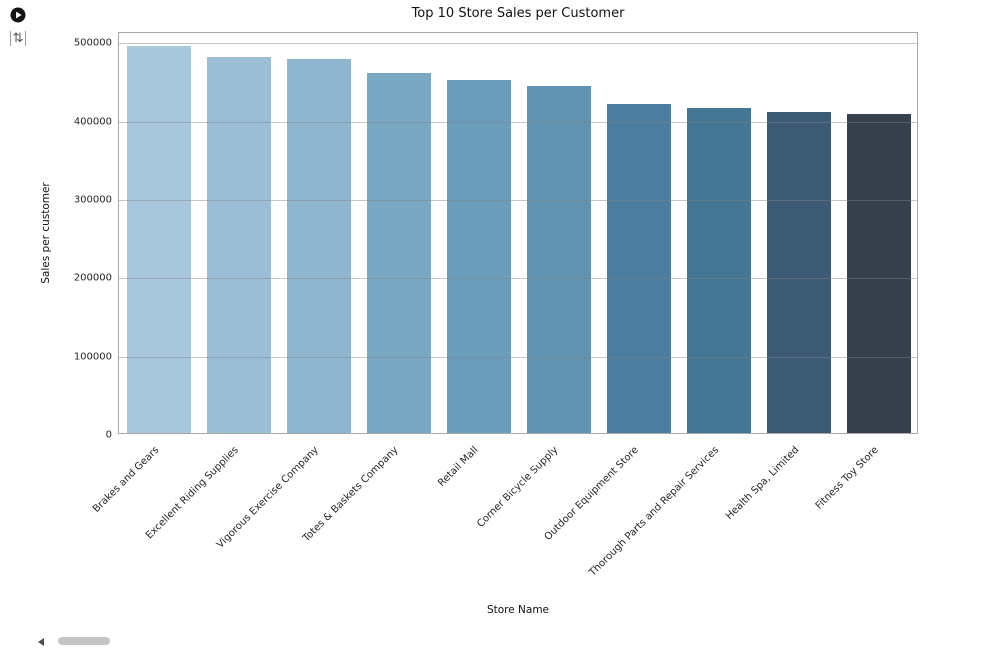 The width and height of the screenshot is (1000, 650). What do you see at coordinates (518, 610) in the screenshot?
I see `x-axis-label: Store Name` at bounding box center [518, 610].